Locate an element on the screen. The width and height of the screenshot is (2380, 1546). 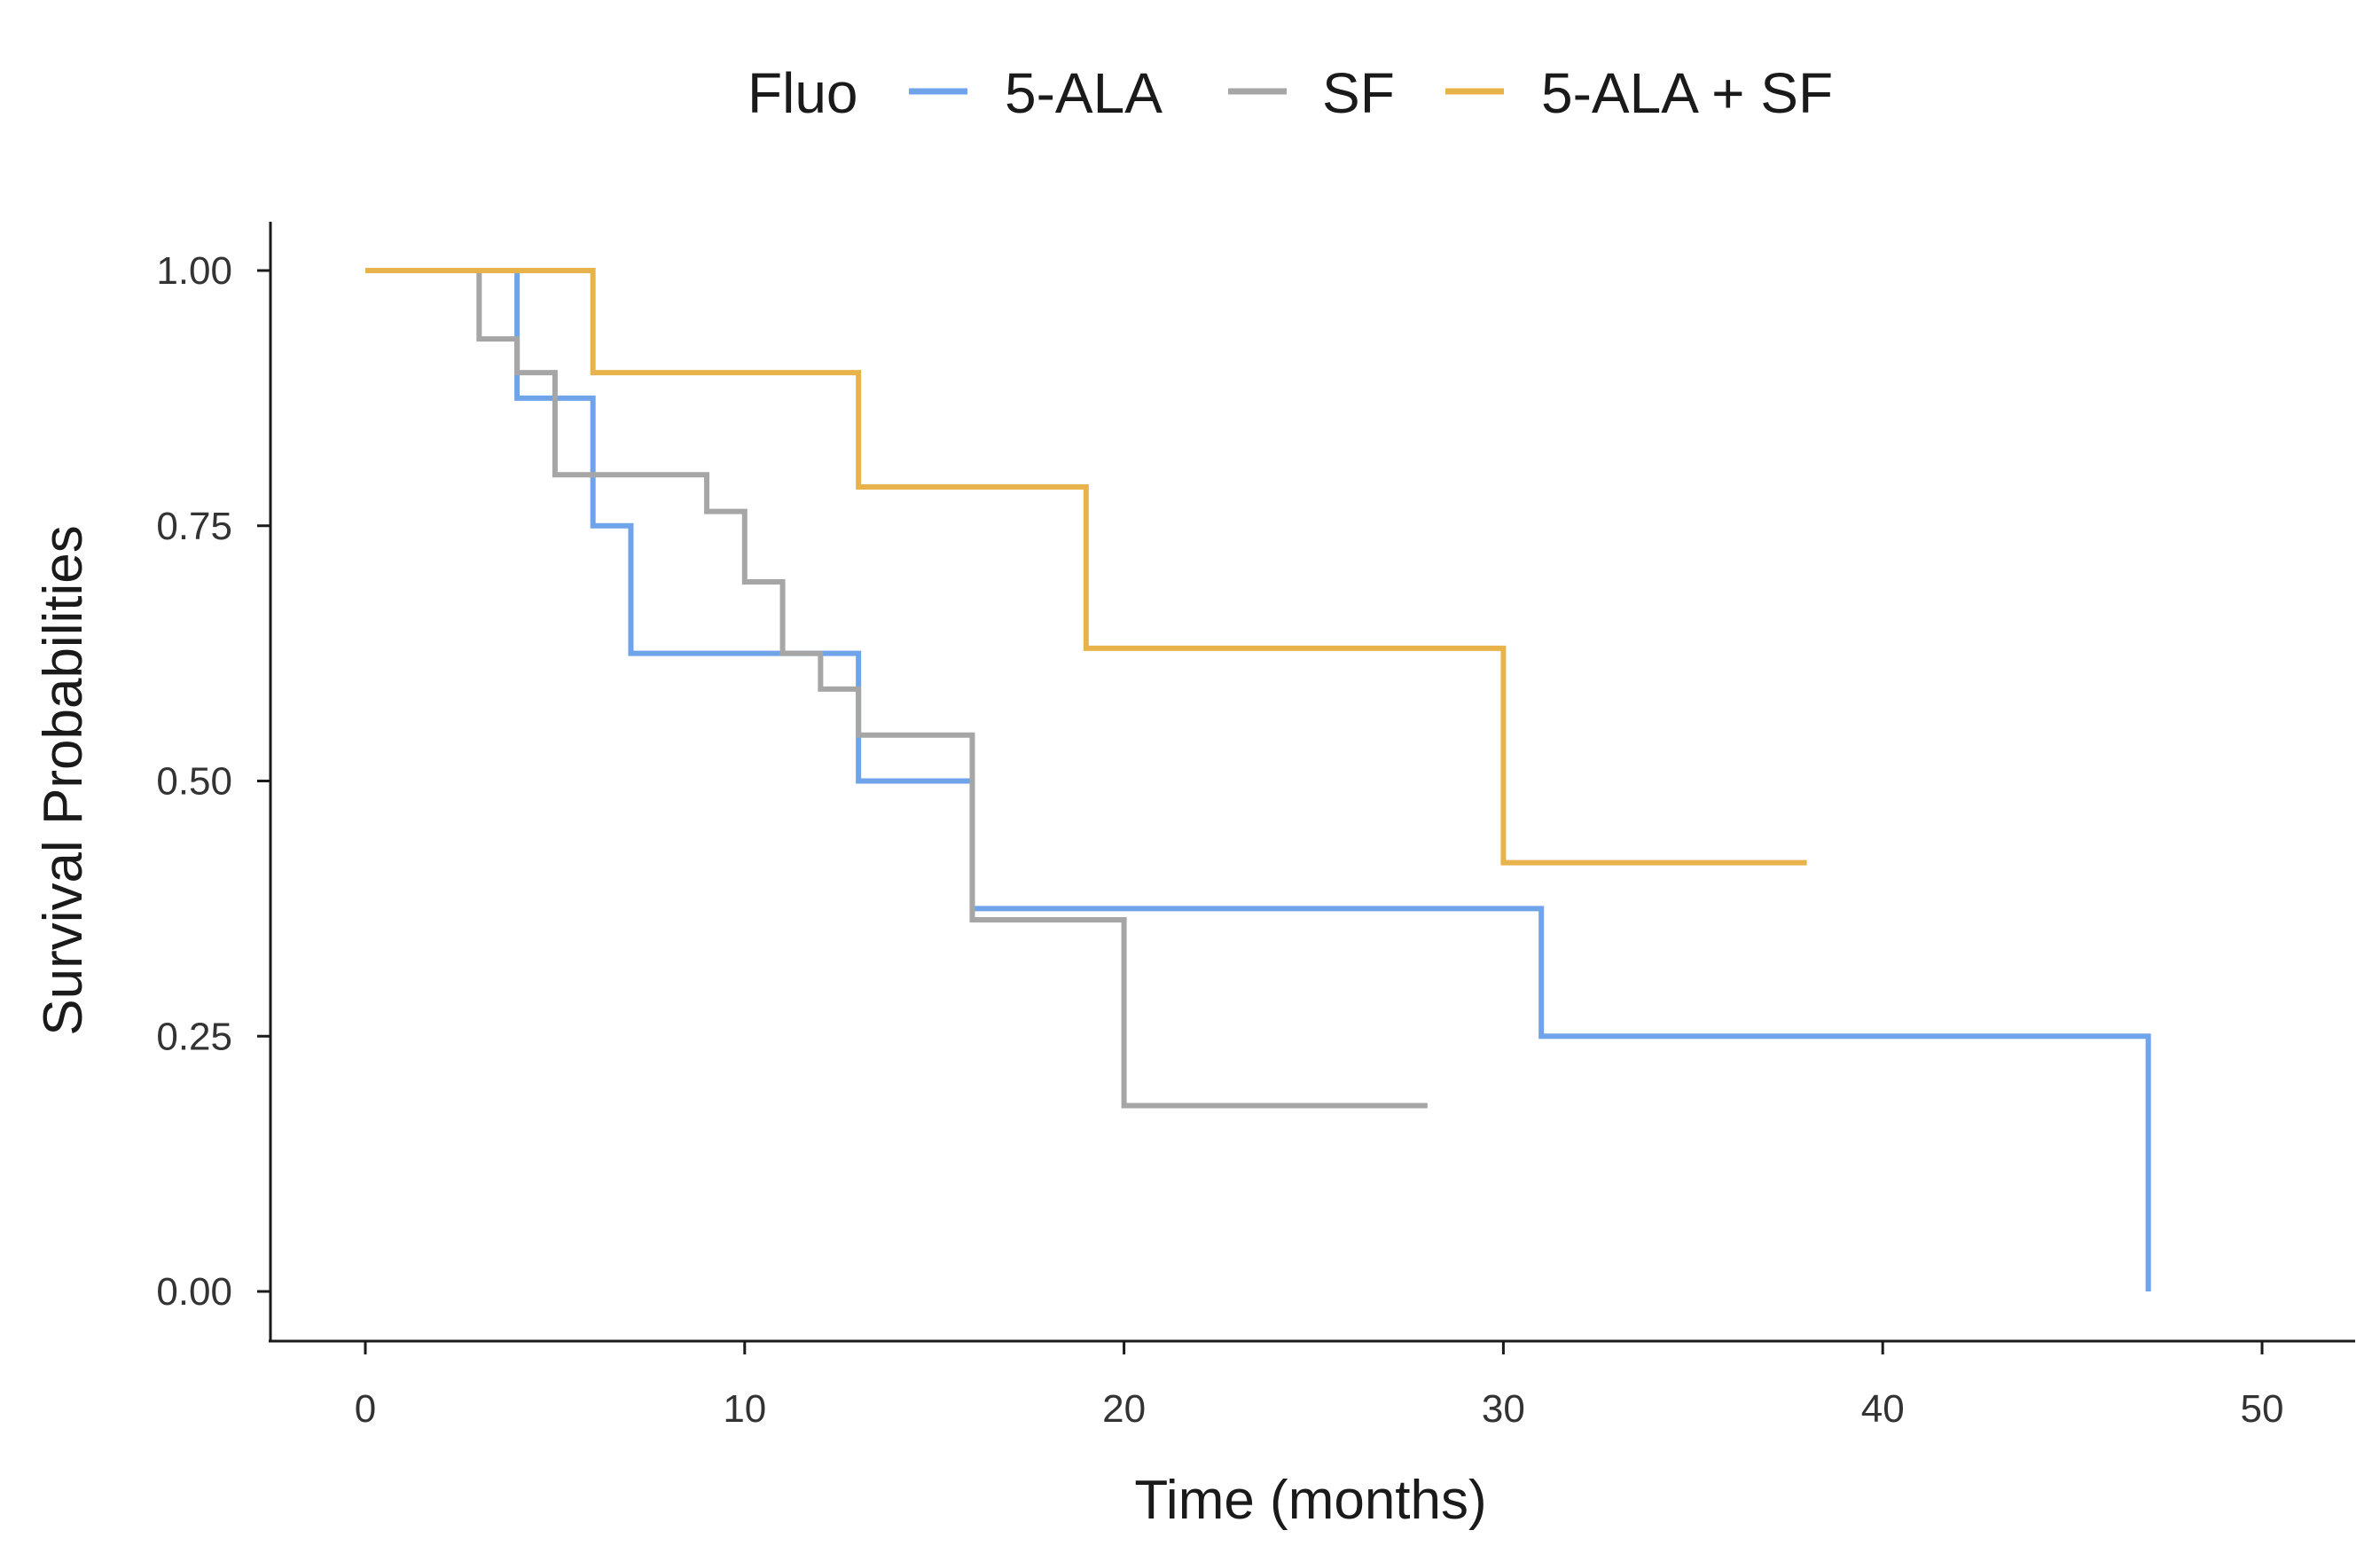
y-ticks: 0.00 0.25 0.50 0.75 1.00 is located at coordinates (213, 781).